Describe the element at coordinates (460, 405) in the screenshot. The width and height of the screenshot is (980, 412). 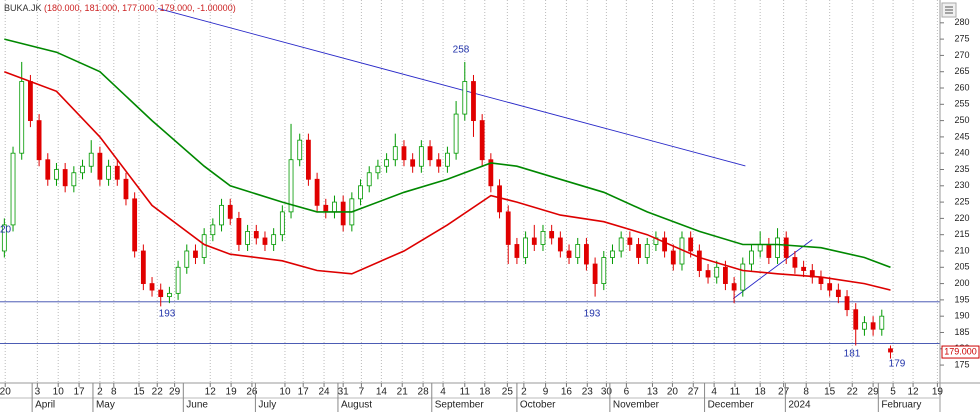
I see `month-label: September` at that location.